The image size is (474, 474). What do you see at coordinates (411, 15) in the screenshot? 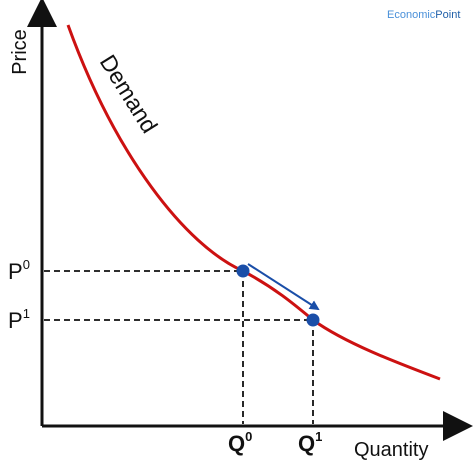
I see `brand-prefix: Economic` at bounding box center [411, 15].